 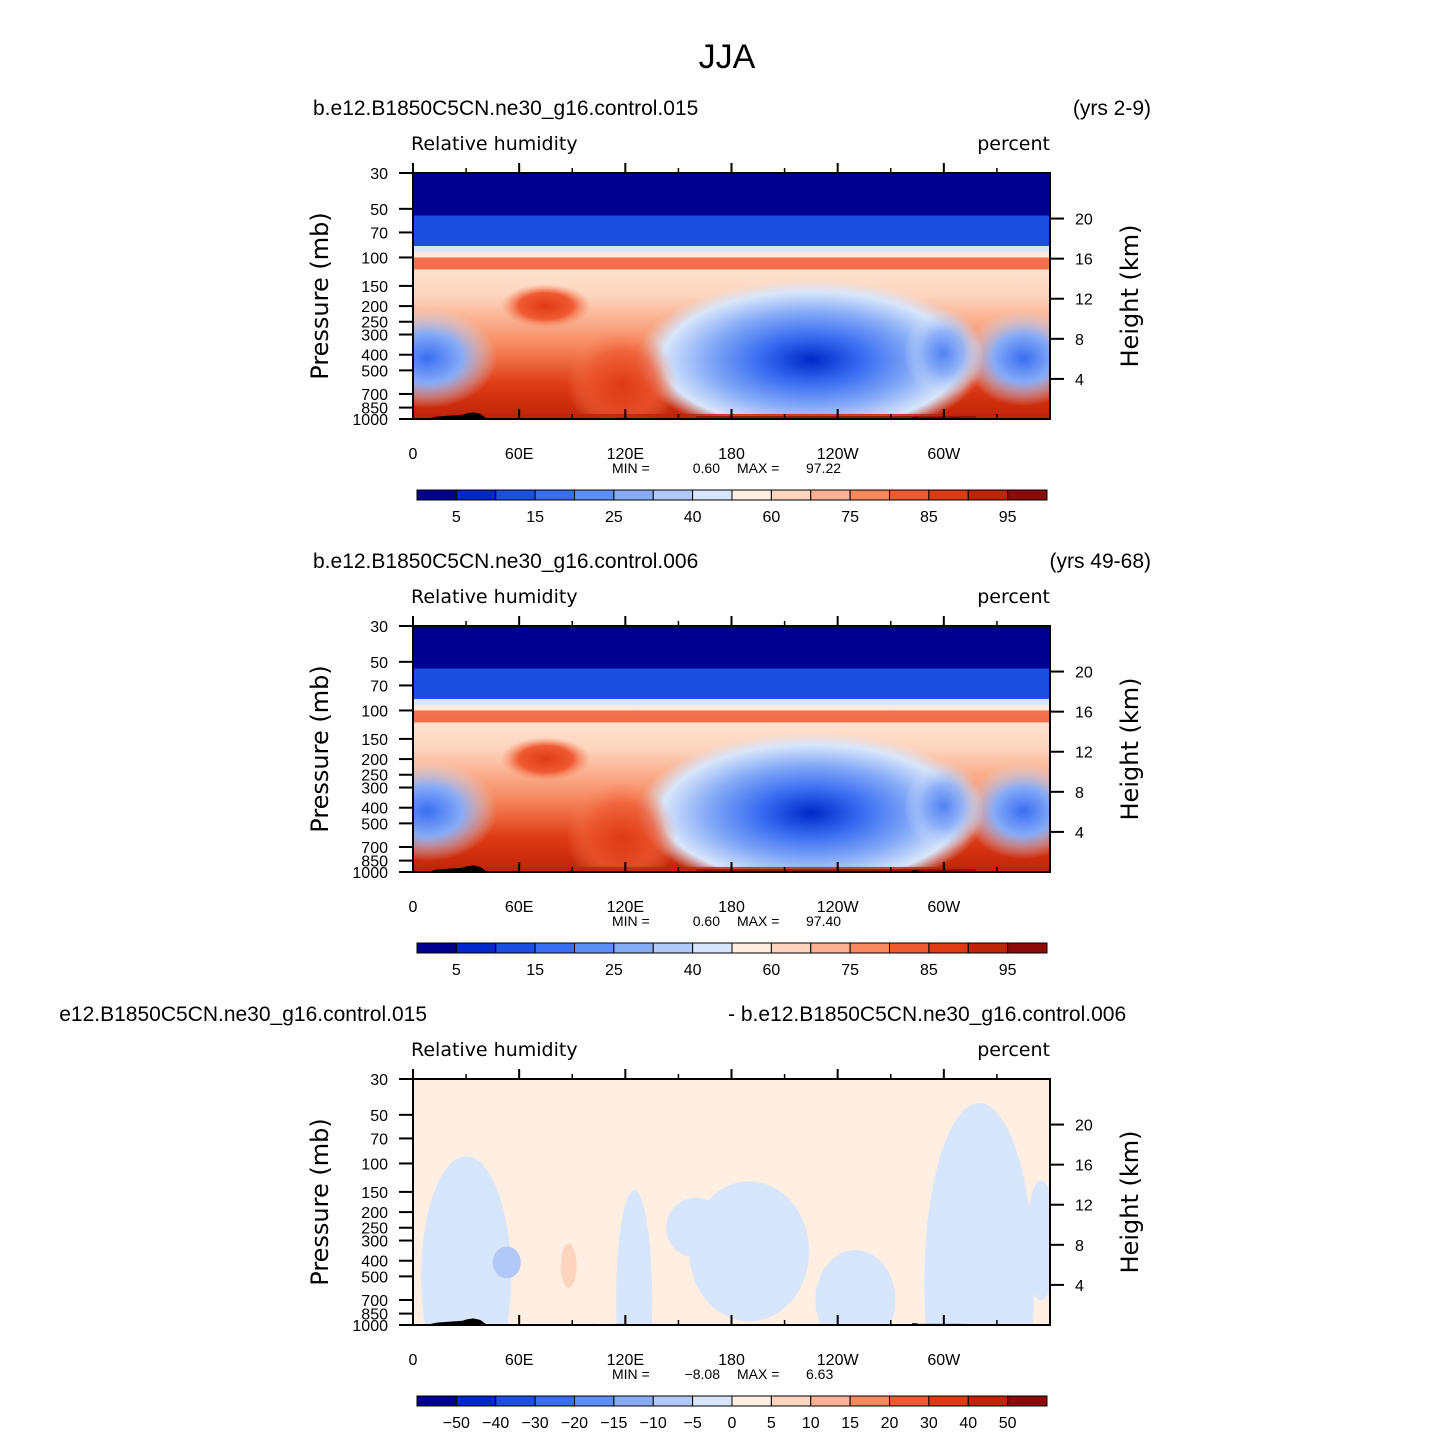 What do you see at coordinates (545, 306) in the screenshot?
I see `moist-region-upper` at bounding box center [545, 306].